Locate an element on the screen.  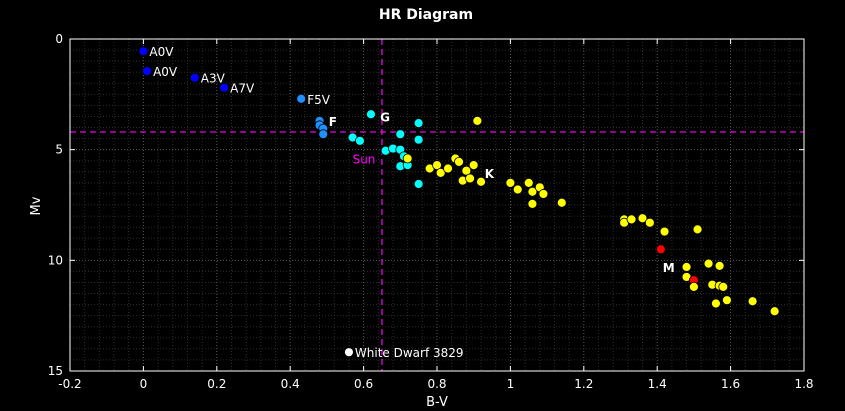
annotation-label: G is located at coordinates (385, 118).